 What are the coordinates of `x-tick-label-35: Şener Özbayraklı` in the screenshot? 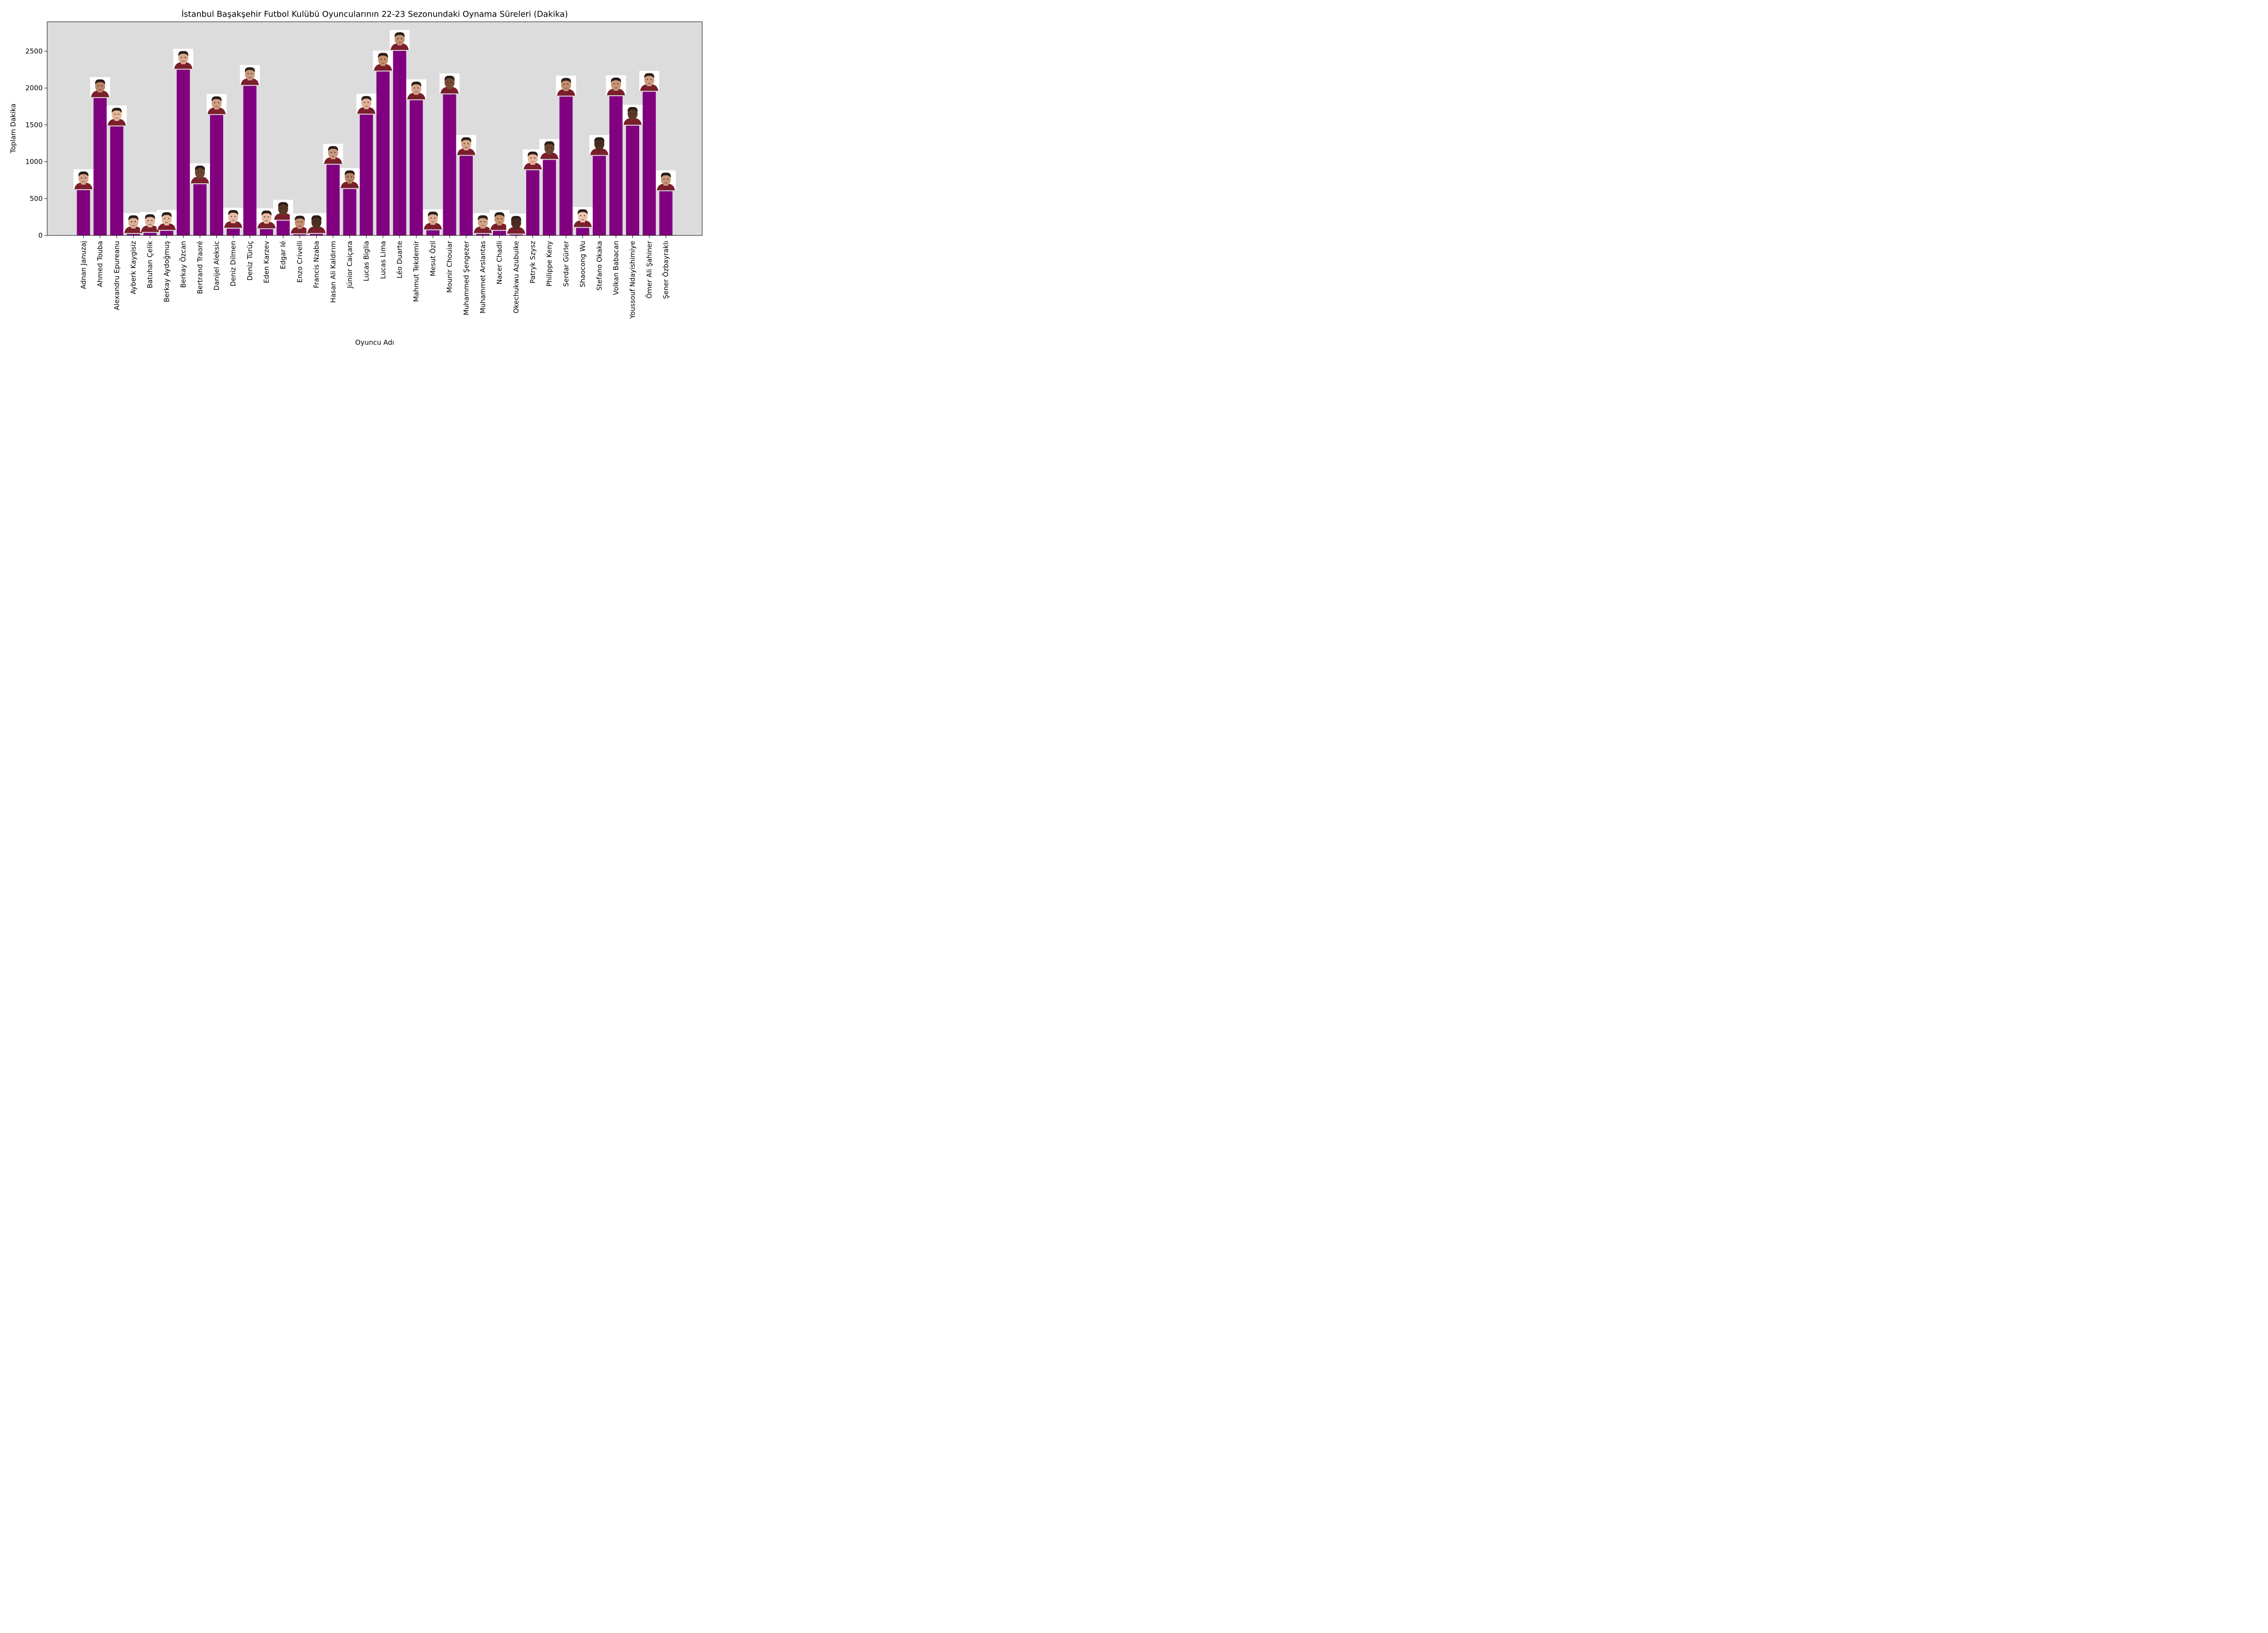 It's located at (666, 270).